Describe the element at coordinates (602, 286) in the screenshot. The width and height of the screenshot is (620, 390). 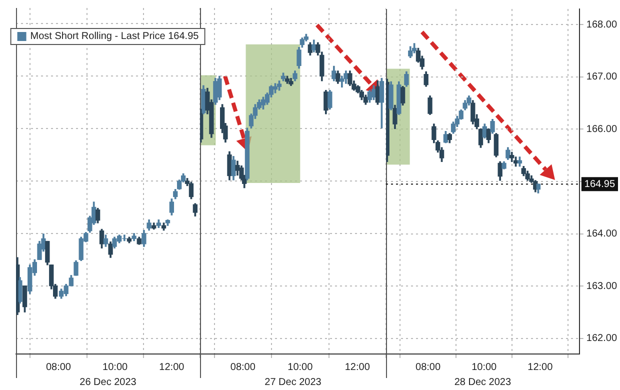
I see `y-tick-label: 163.00` at that location.